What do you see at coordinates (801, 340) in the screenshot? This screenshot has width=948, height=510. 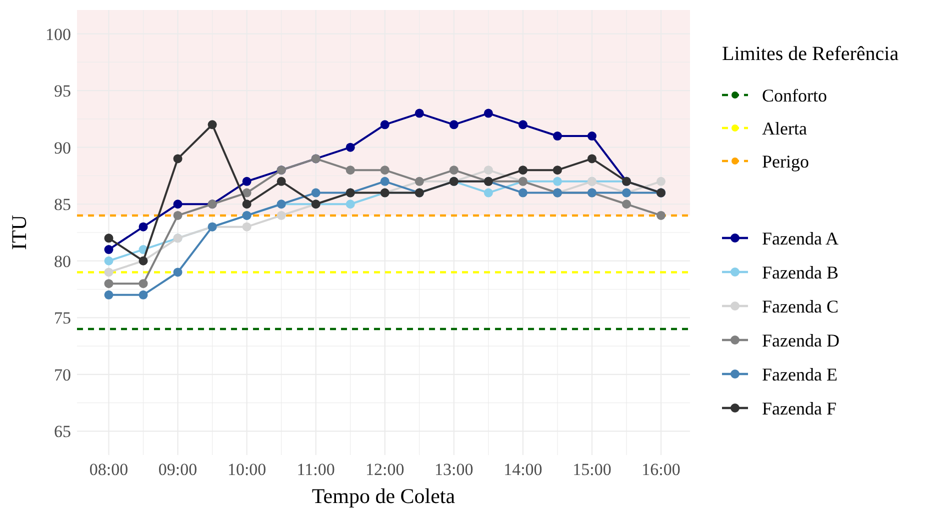 I see `legend-label: Fazenda D` at bounding box center [801, 340].